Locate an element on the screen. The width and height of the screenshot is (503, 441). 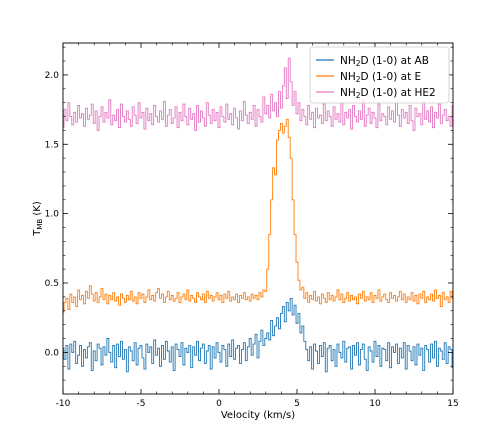
x-tick-label-2: 0 is located at coordinates (219, 404).